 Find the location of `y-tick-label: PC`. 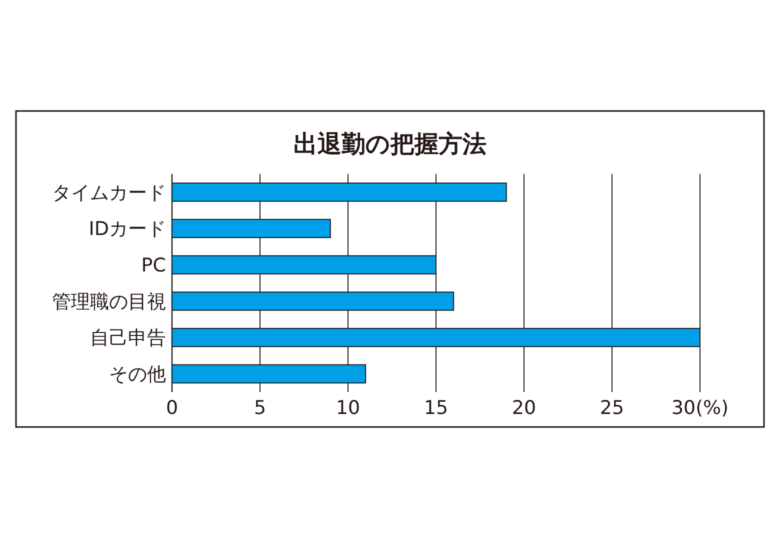

y-tick-label: PC is located at coordinates (153, 265).